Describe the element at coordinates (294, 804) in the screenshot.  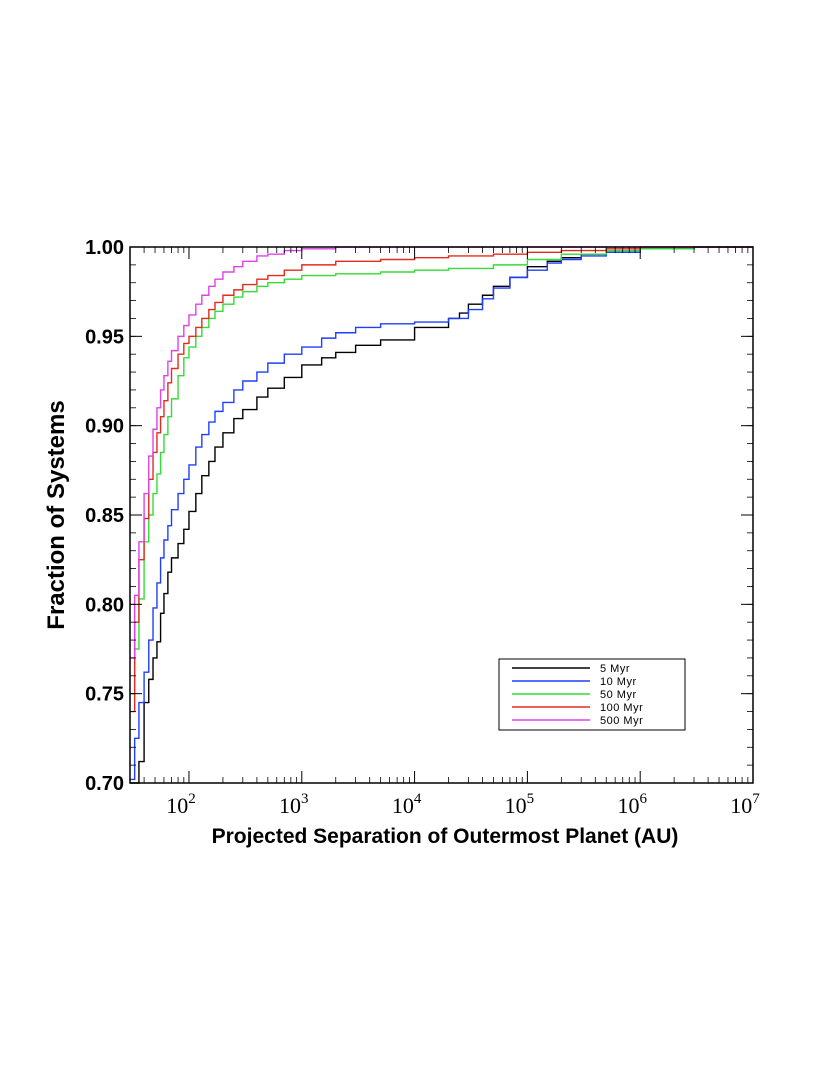
I see `x-tick-label: 10³` at that location.